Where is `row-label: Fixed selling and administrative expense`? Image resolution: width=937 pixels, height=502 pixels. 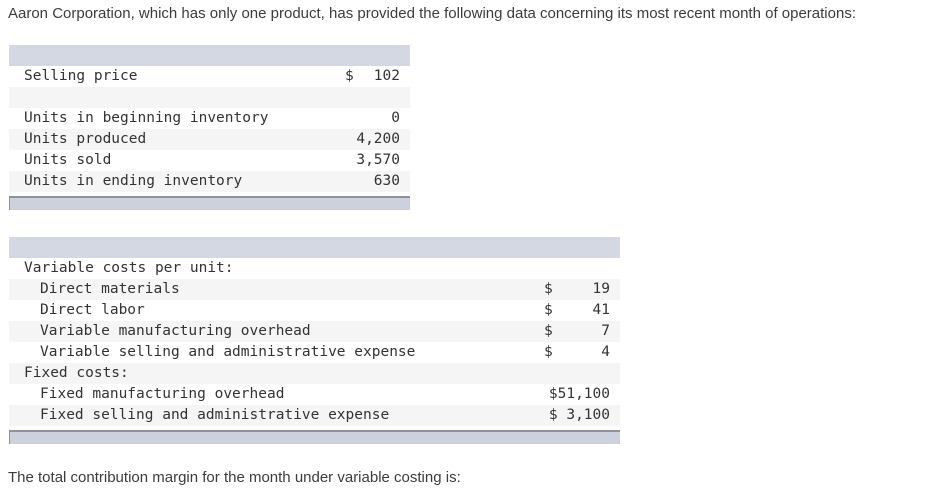
row-label: Fixed selling and administrative expense is located at coordinates (215, 415).